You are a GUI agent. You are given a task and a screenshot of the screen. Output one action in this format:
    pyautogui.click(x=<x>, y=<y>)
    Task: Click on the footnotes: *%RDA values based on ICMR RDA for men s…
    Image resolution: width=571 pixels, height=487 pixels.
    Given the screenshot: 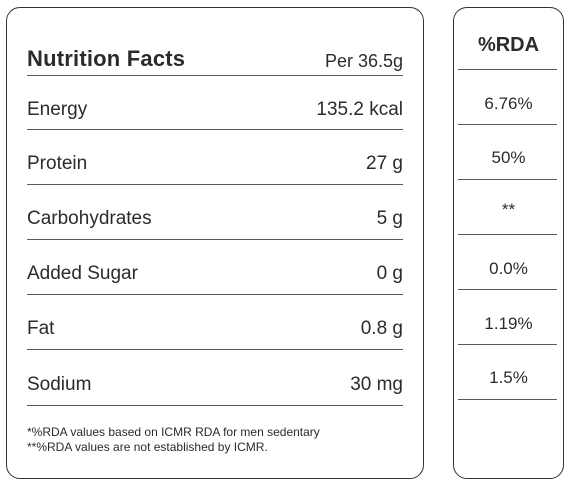 What is the action you would take?
    pyautogui.click(x=173, y=440)
    